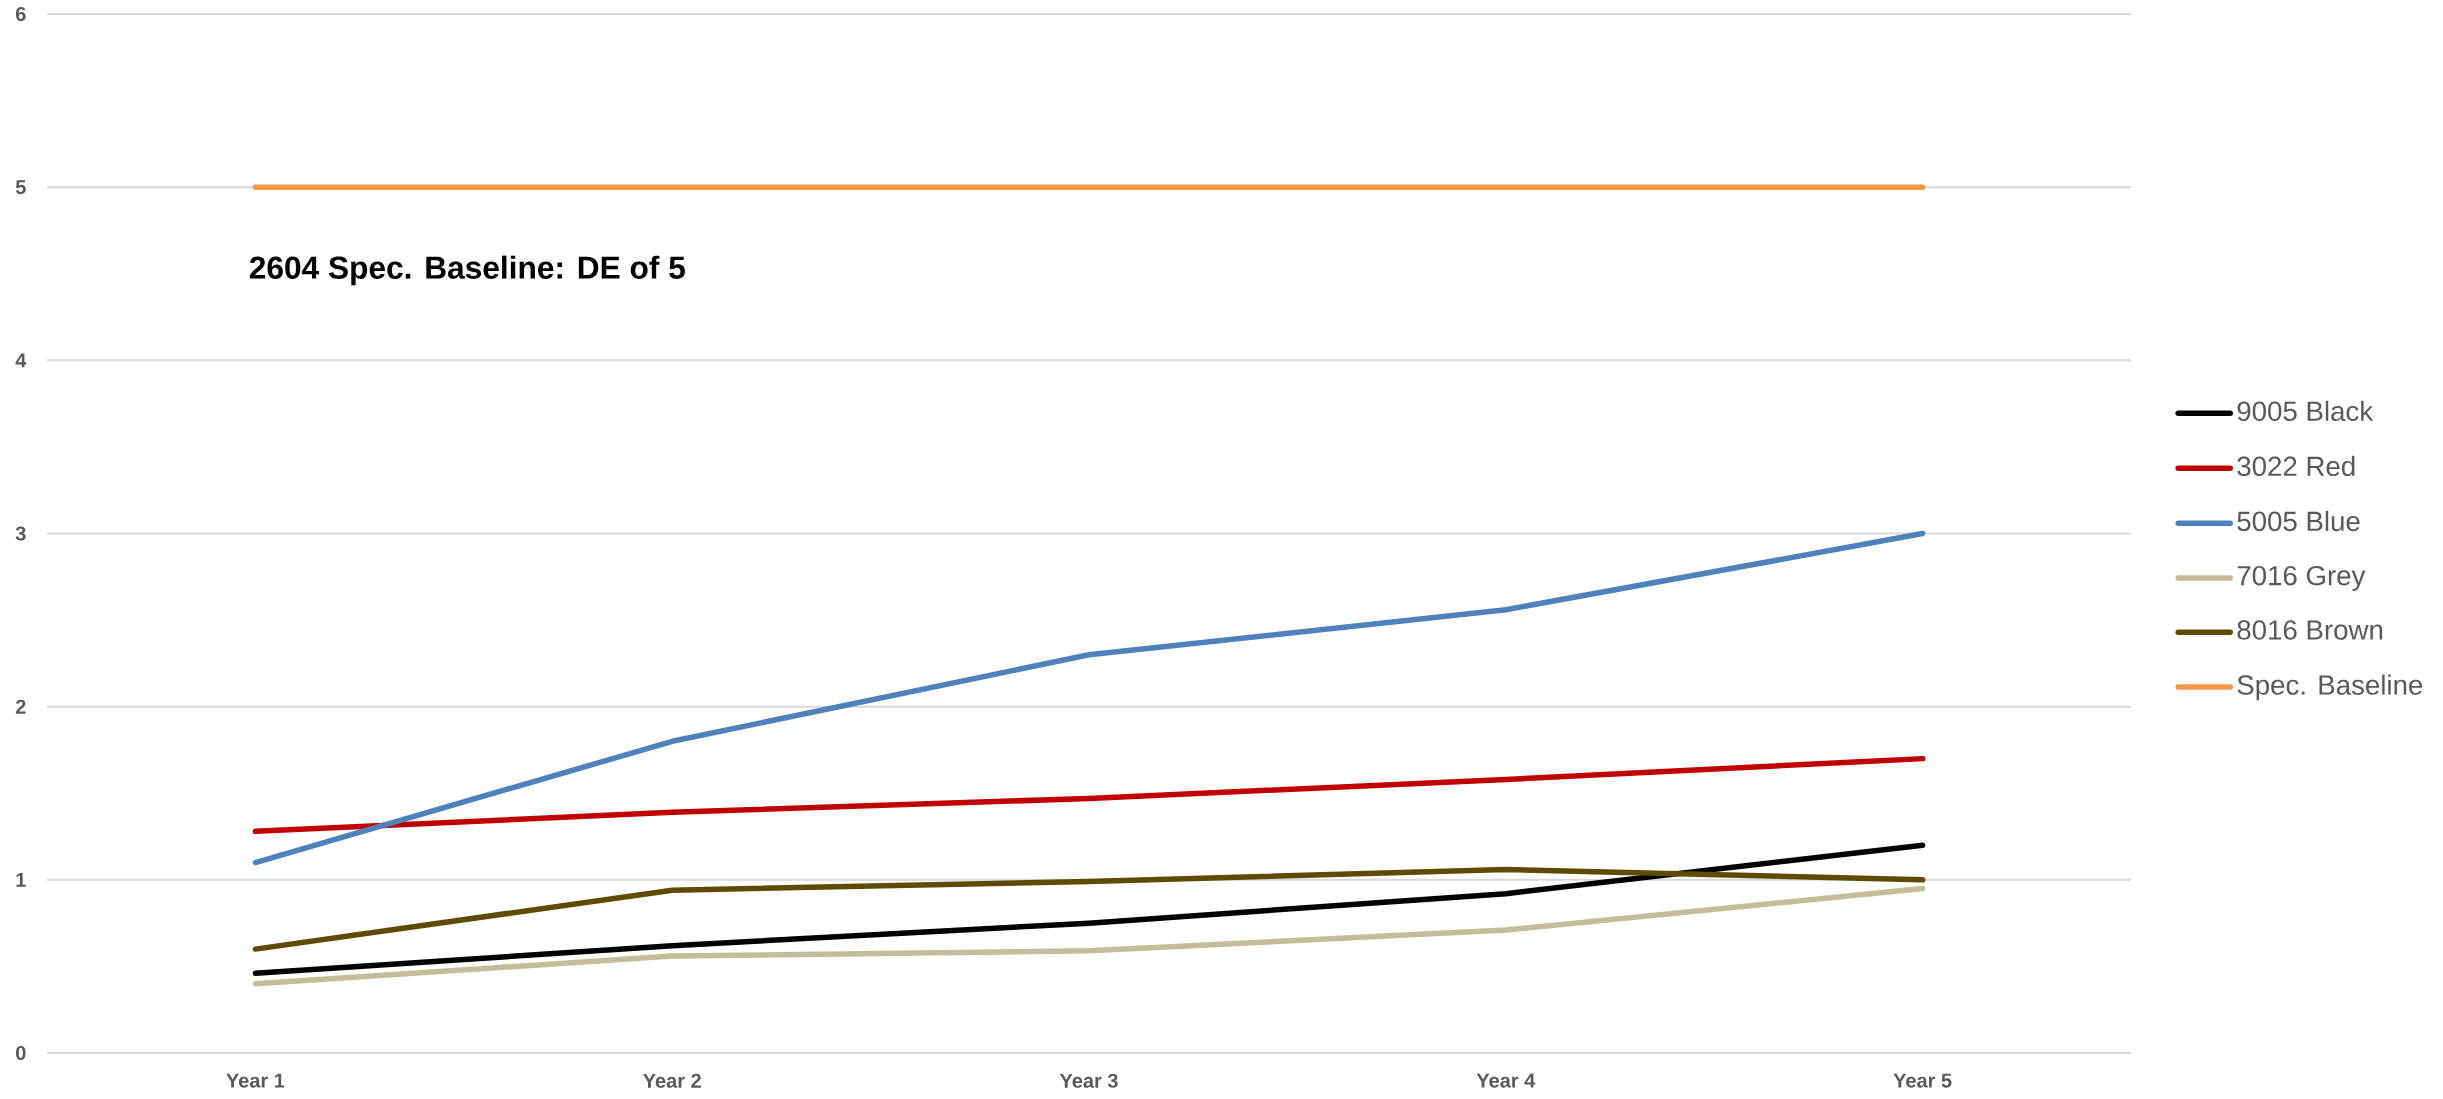 The image size is (2443, 1099). I want to click on x-tick-label: Year 1, so click(255, 1080).